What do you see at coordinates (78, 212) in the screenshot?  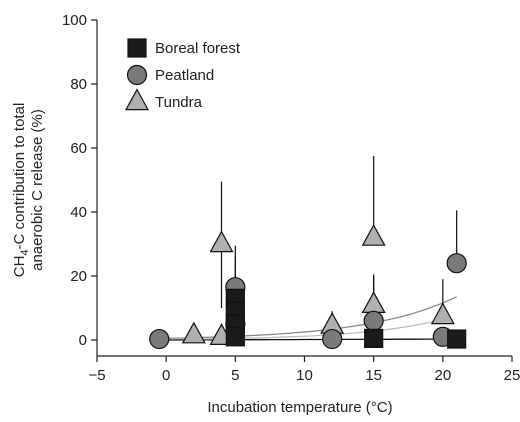 I see `y-tick-label: 40` at bounding box center [78, 212].